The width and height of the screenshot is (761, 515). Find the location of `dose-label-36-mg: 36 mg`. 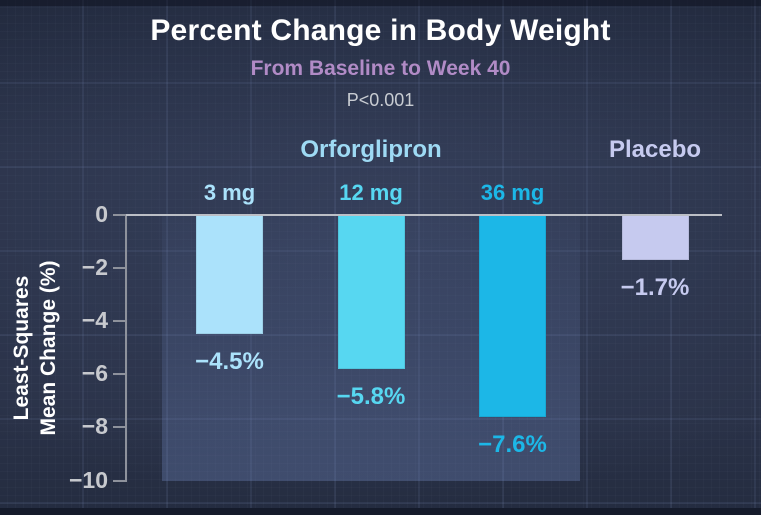

dose-label-36-mg: 36 mg is located at coordinates (512, 192).